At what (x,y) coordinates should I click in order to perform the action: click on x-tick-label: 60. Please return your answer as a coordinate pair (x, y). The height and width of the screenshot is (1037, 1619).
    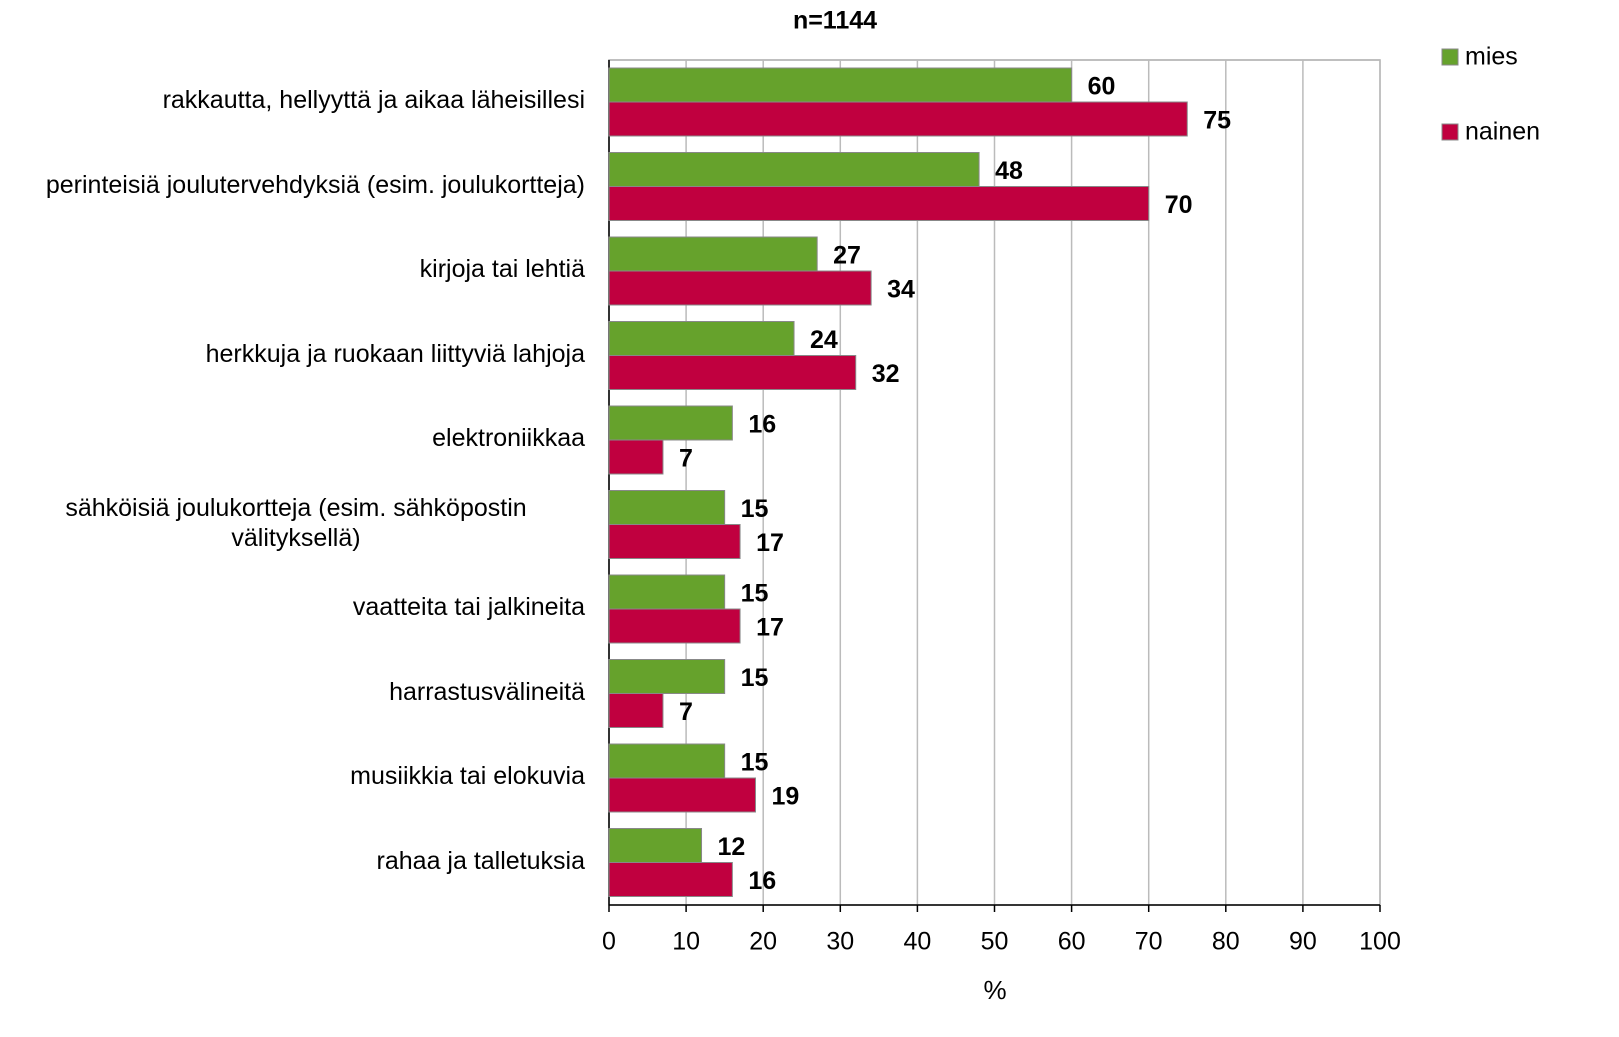
    Looking at the image, I should click on (1072, 942).